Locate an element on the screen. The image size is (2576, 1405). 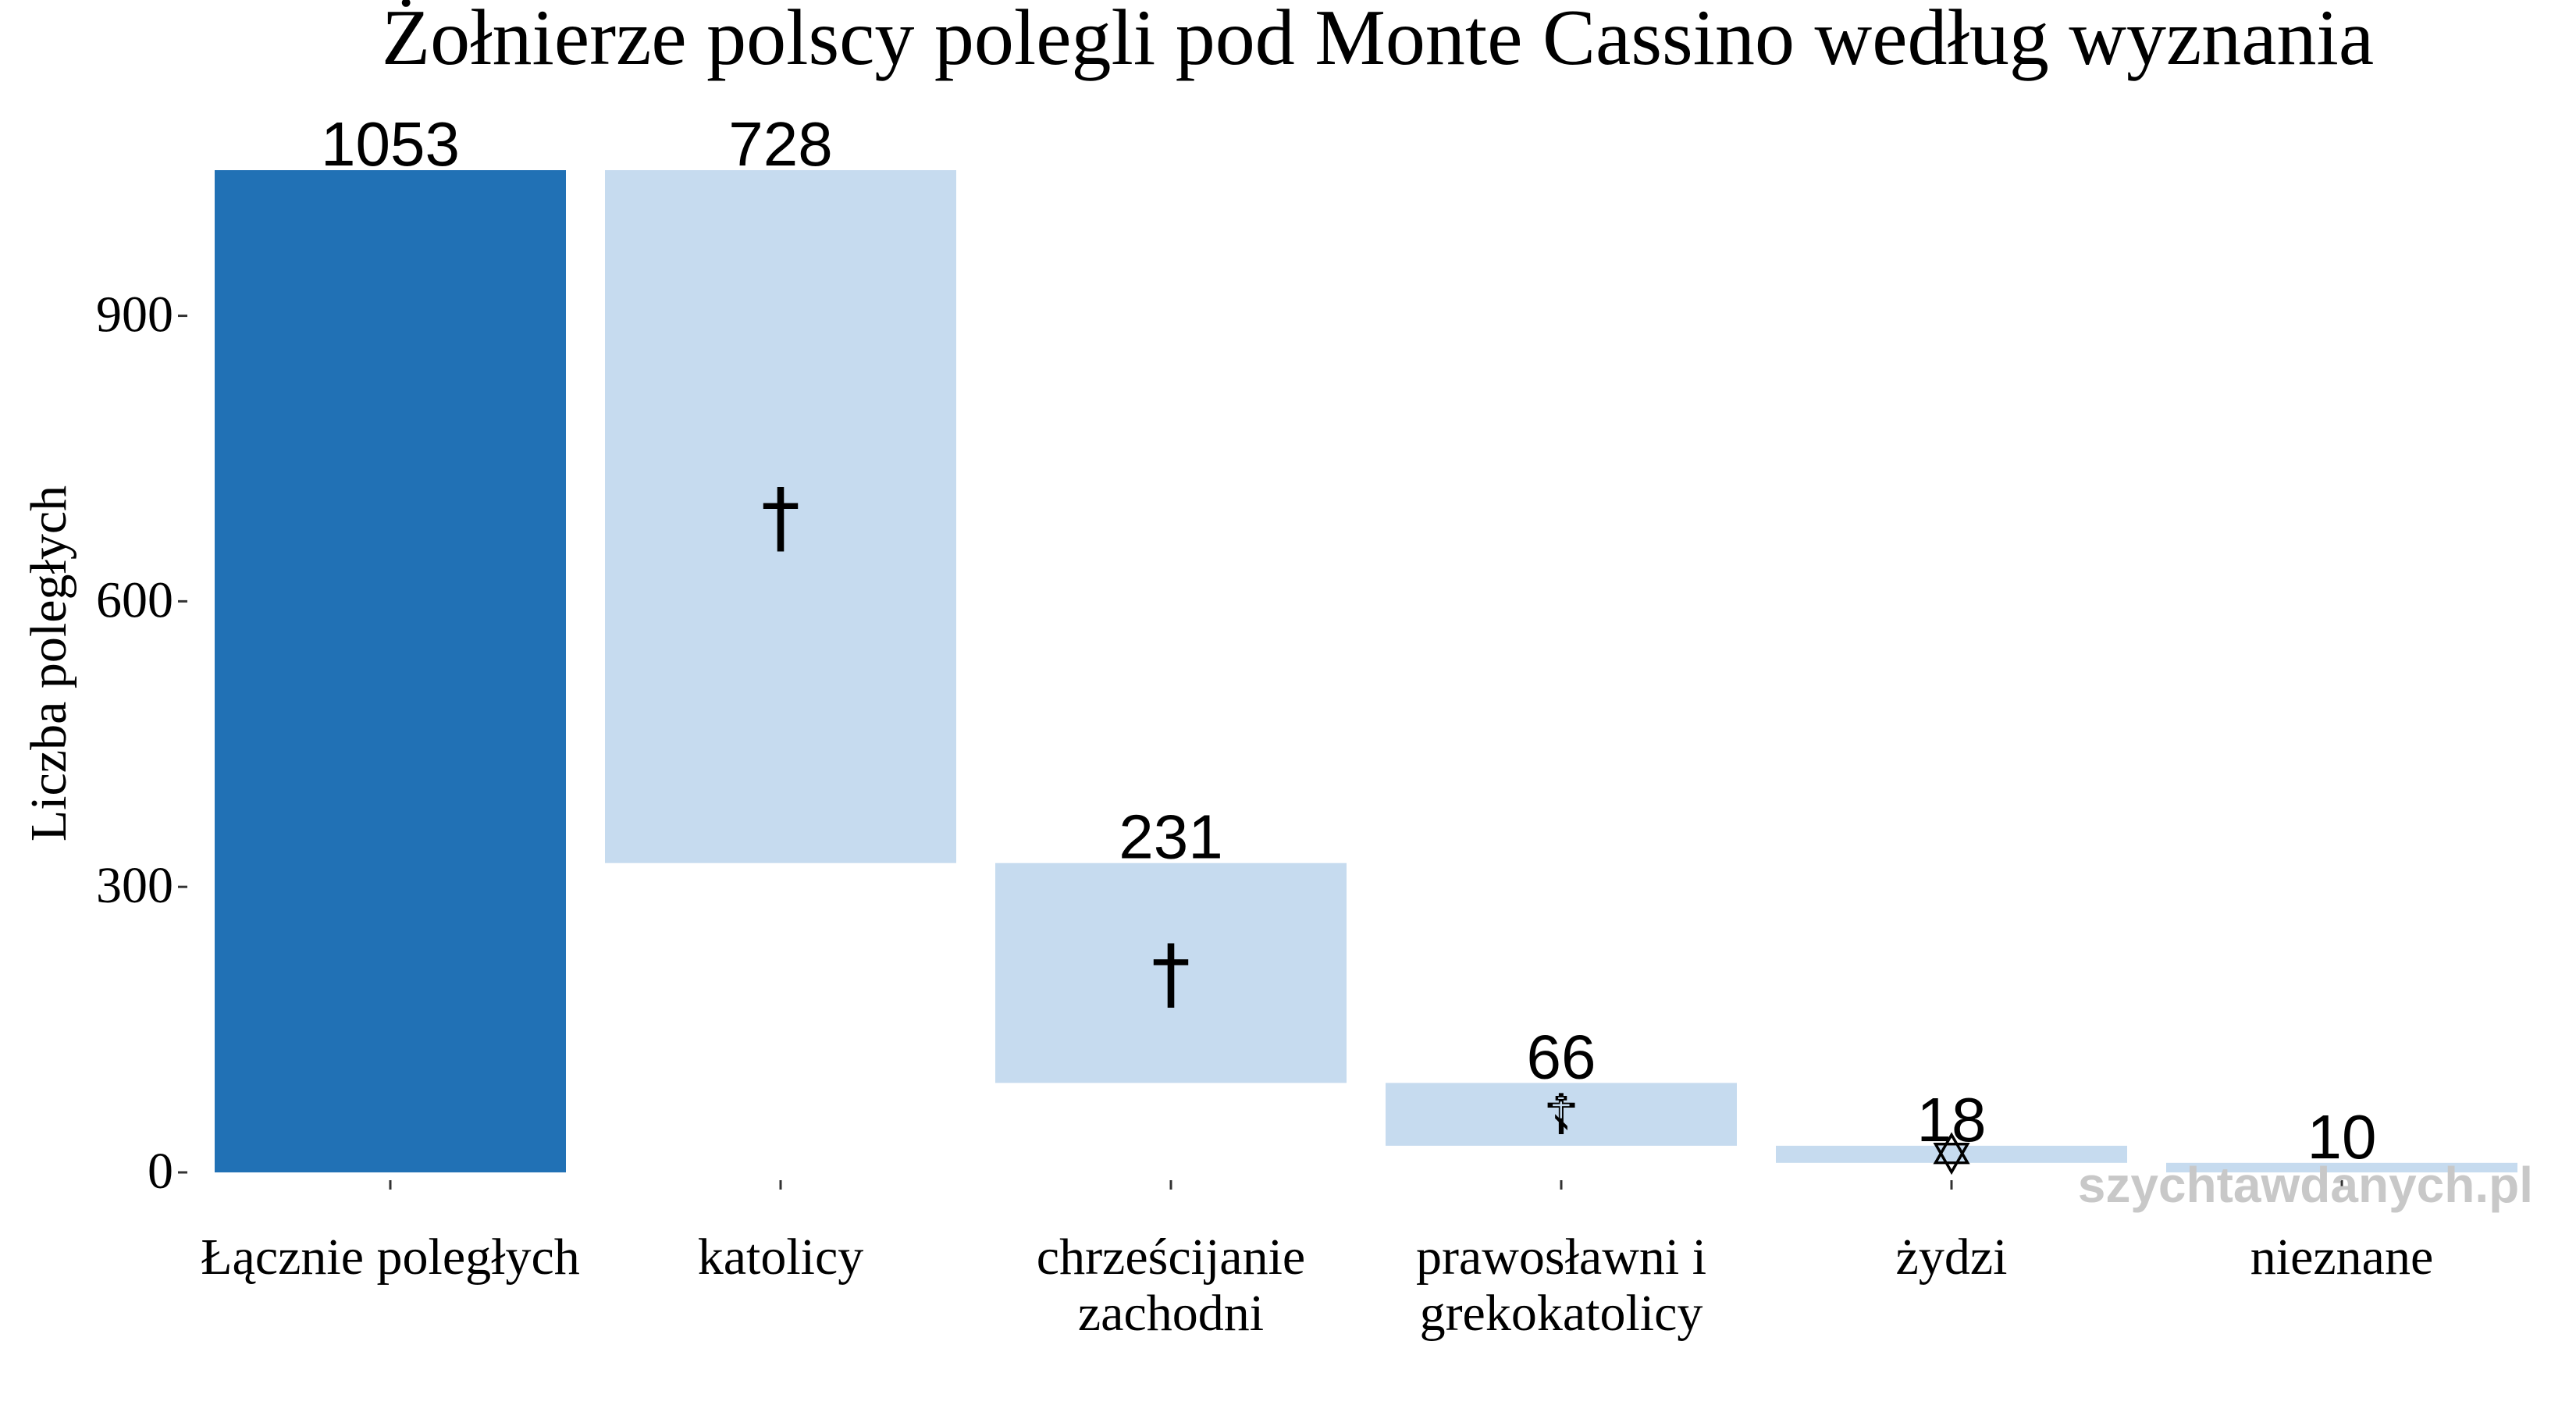
star-of-david-icon: ✡ is located at coordinates (1951, 1154).